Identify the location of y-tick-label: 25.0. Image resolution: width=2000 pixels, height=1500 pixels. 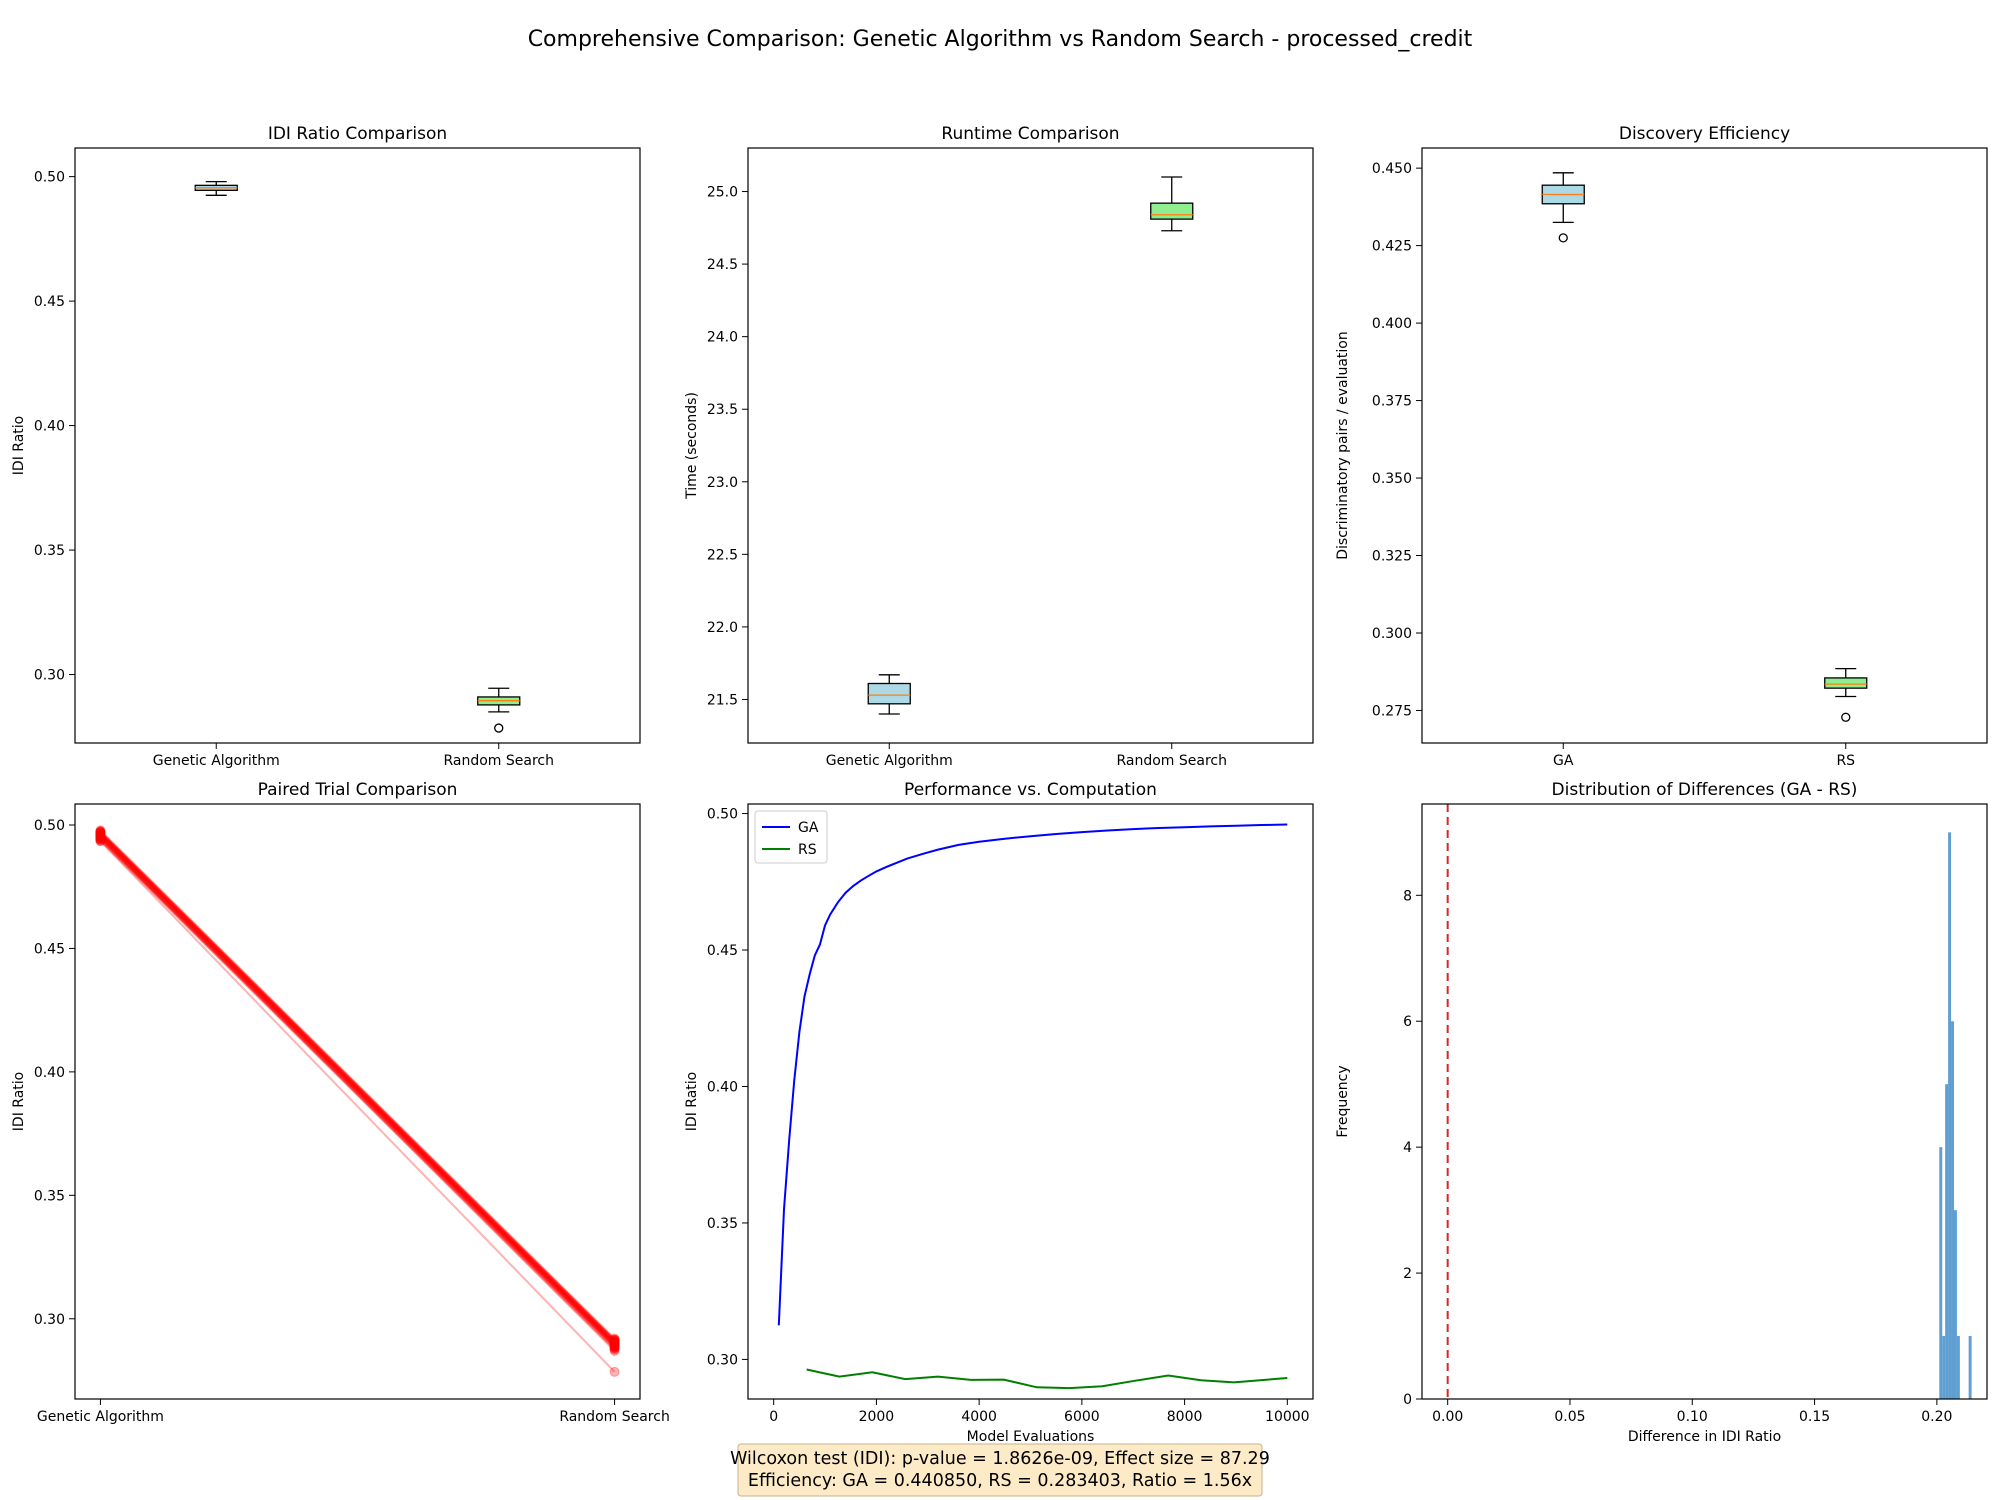
(722, 193).